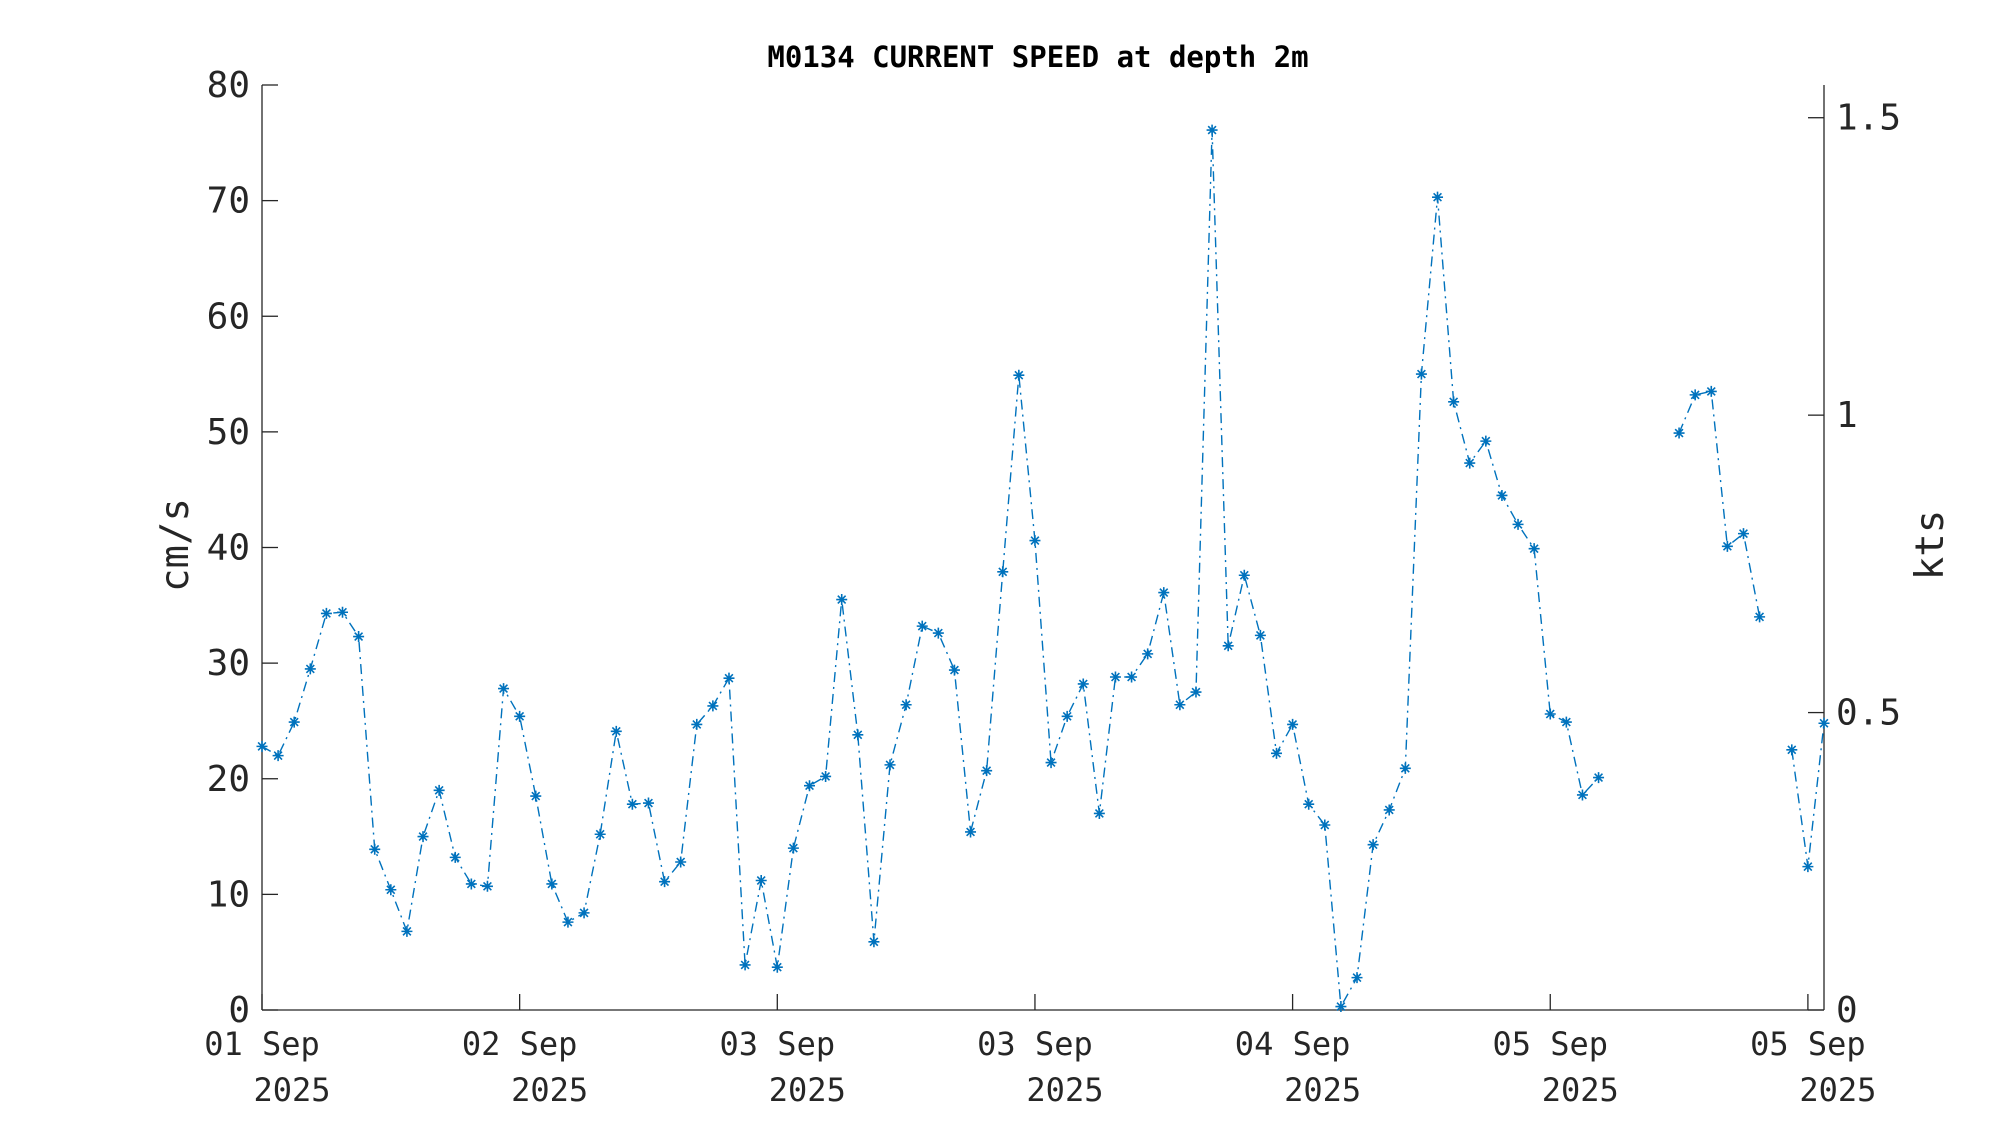 The image size is (2000, 1125). What do you see at coordinates (1868, 118) in the screenshot?
I see `y2-tick-label: 1.5` at bounding box center [1868, 118].